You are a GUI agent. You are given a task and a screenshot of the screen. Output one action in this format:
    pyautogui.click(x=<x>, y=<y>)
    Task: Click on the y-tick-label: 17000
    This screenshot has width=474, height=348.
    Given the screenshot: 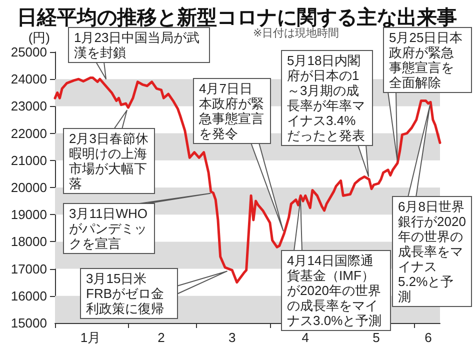 What is the action you would take?
    pyautogui.click(x=28, y=268)
    